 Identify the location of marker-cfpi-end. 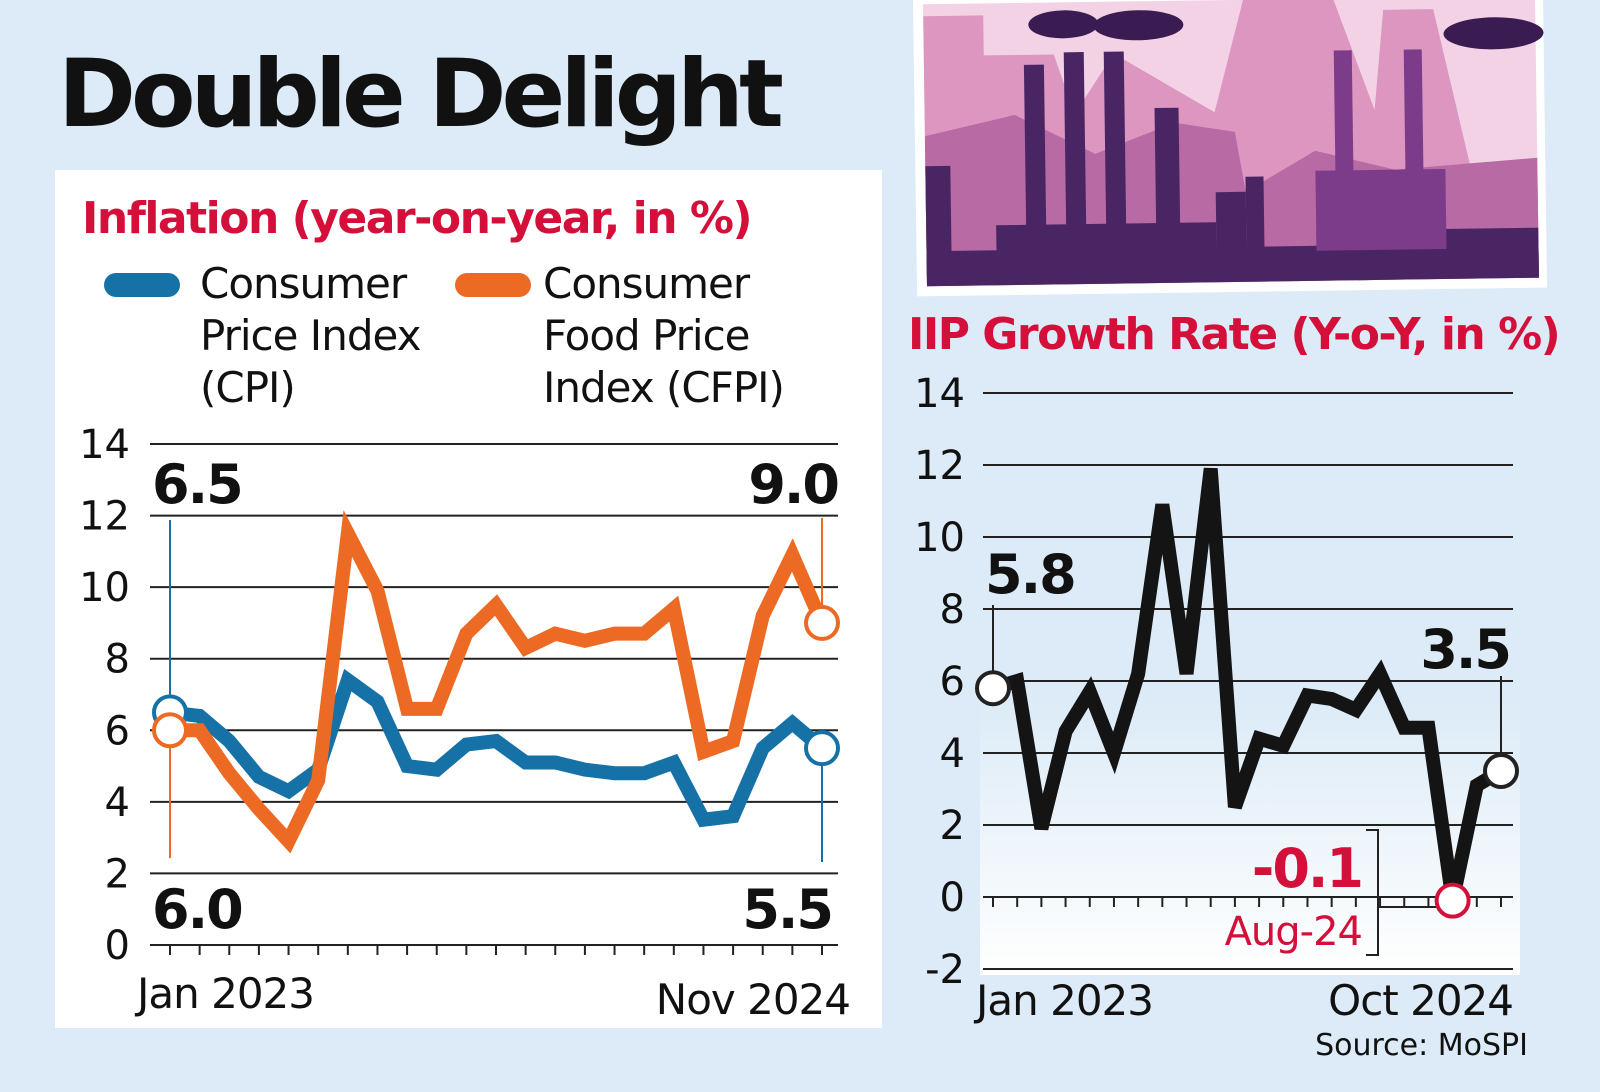
(822, 622).